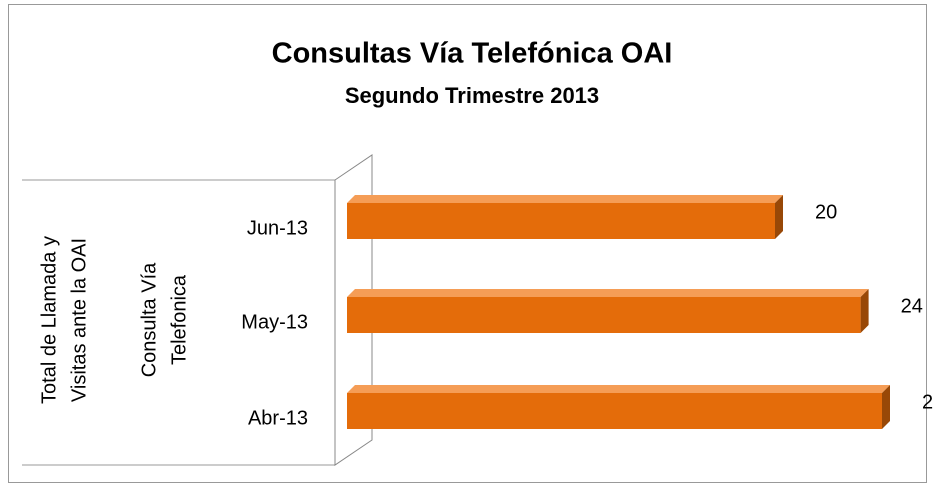 Image resolution: width=933 pixels, height=488 pixels. I want to click on y-tick-label: Abr-13, so click(278, 418).